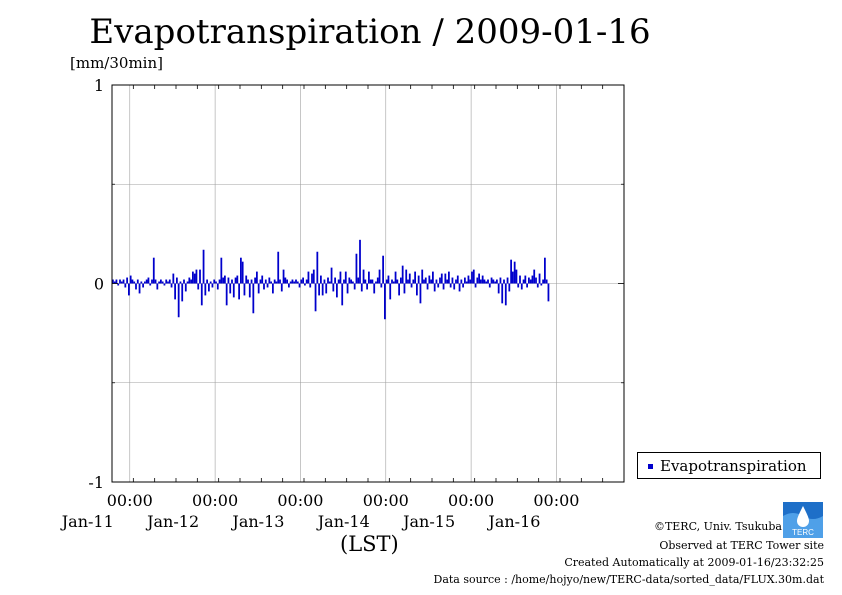 Image resolution: width=842 pixels, height=595 pixels. Describe the element at coordinates (803, 532) in the screenshot. I see `logo-text: TERC` at that location.